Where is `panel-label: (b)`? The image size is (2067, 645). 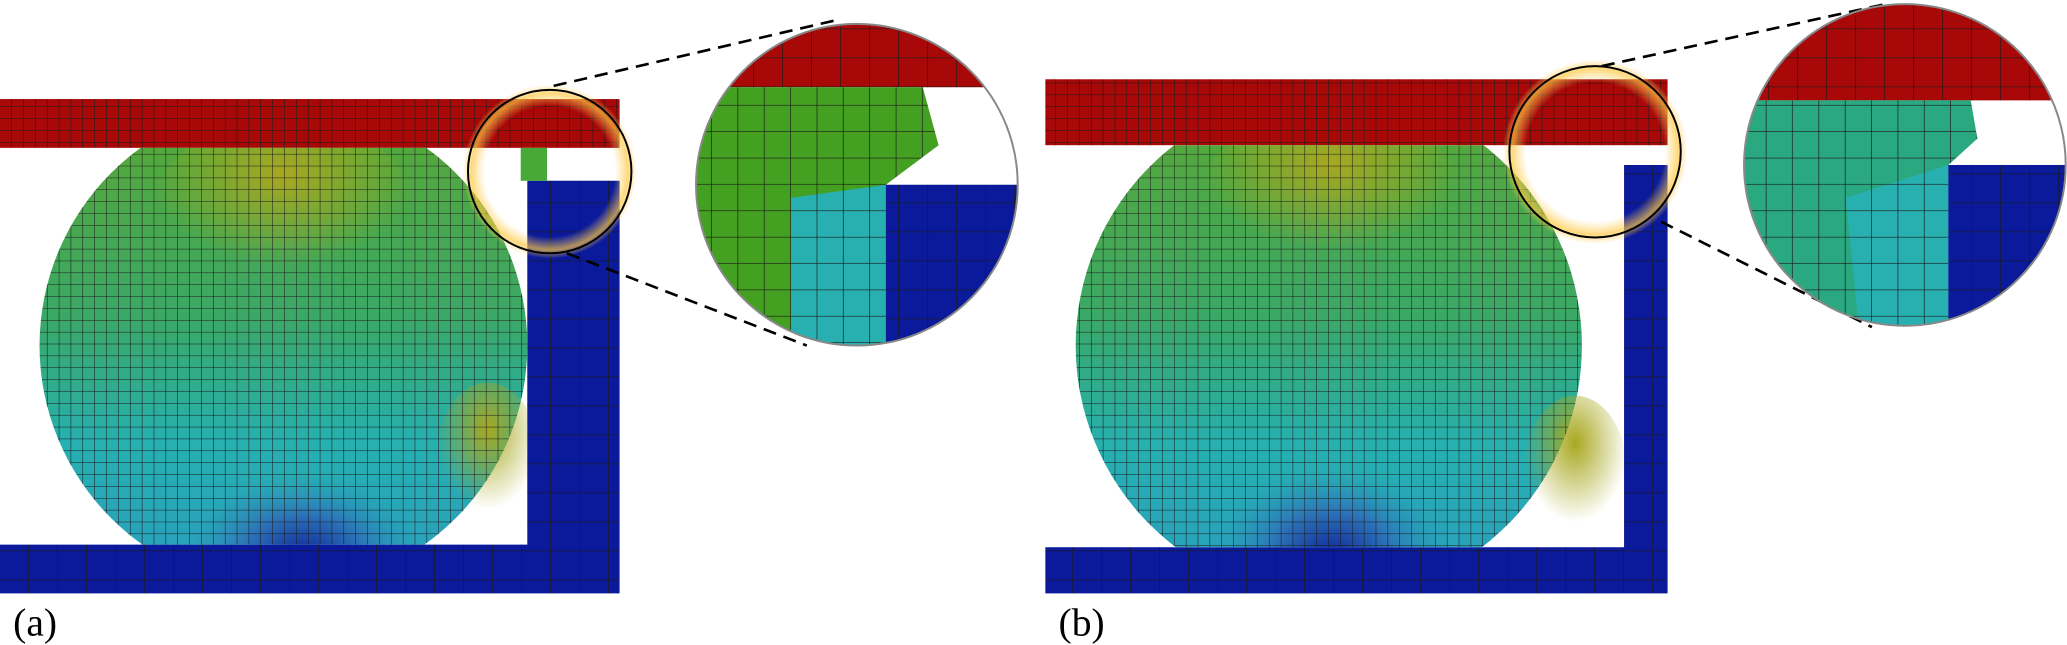
panel-label: (b) is located at coordinates (1082, 623).